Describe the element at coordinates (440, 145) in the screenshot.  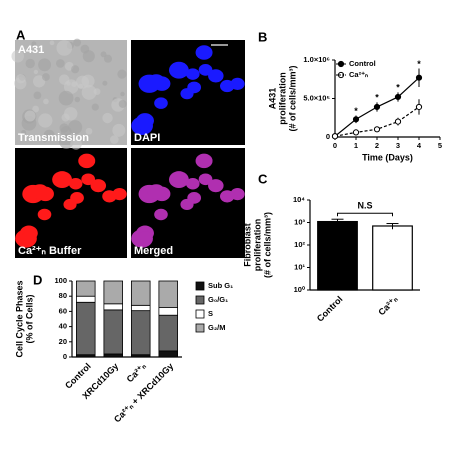
I see `x-tick-label: 5` at that location.